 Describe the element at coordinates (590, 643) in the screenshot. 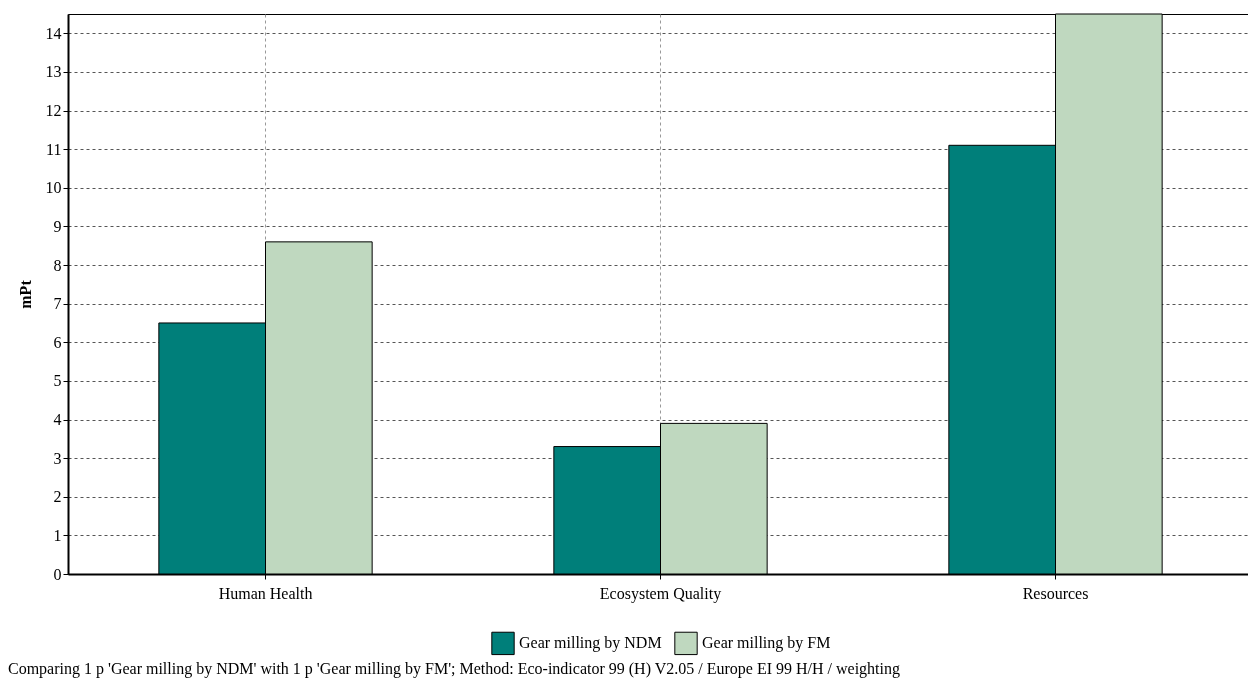

I see `legend-label: Gear milling by NDM` at that location.